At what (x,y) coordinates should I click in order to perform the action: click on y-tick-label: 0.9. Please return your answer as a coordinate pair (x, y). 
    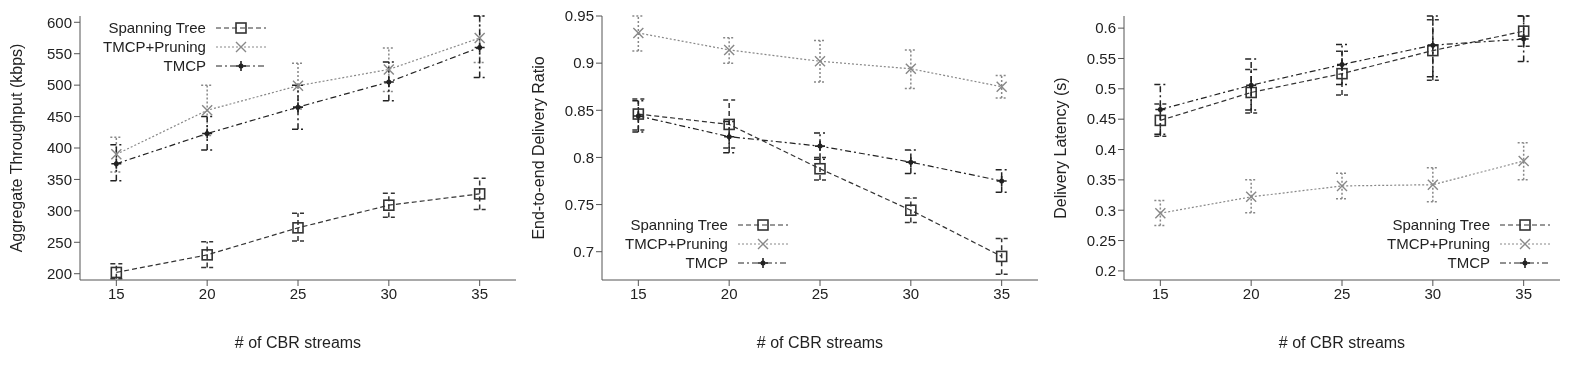
    Looking at the image, I should click on (583, 63).